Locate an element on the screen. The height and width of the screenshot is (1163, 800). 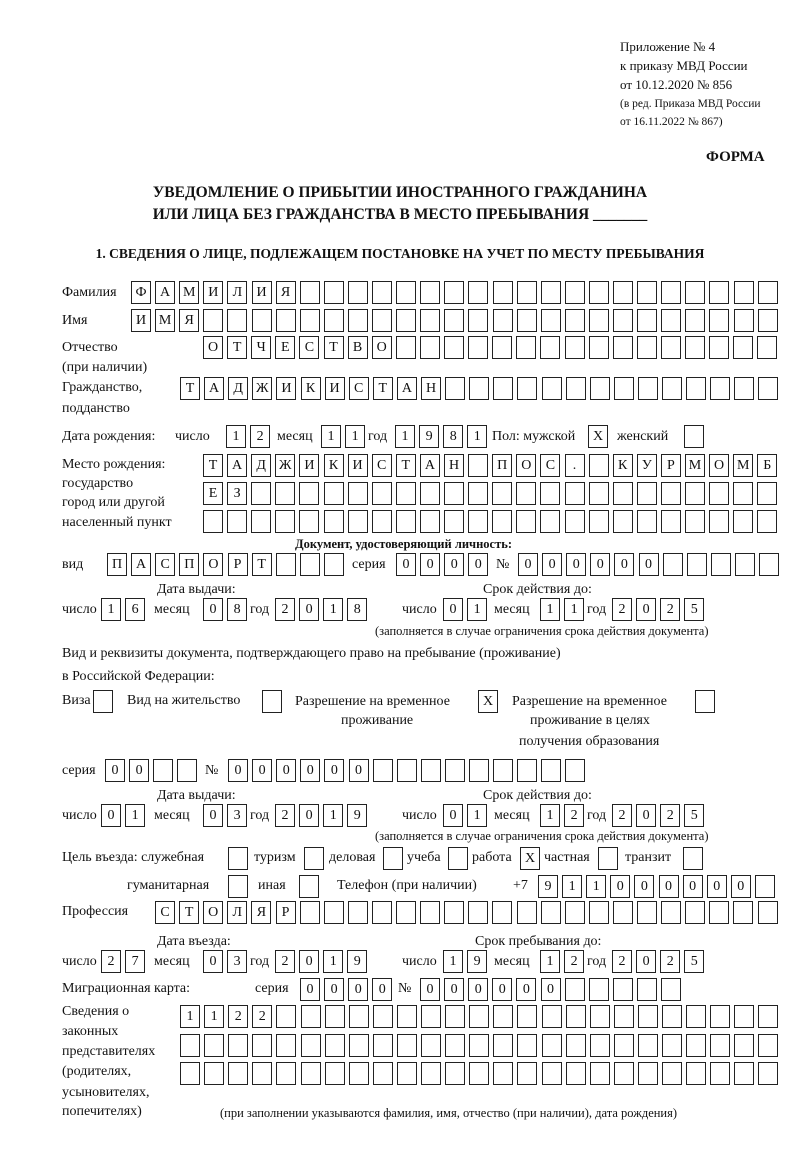
cell: Д is located at coordinates (238, 388).